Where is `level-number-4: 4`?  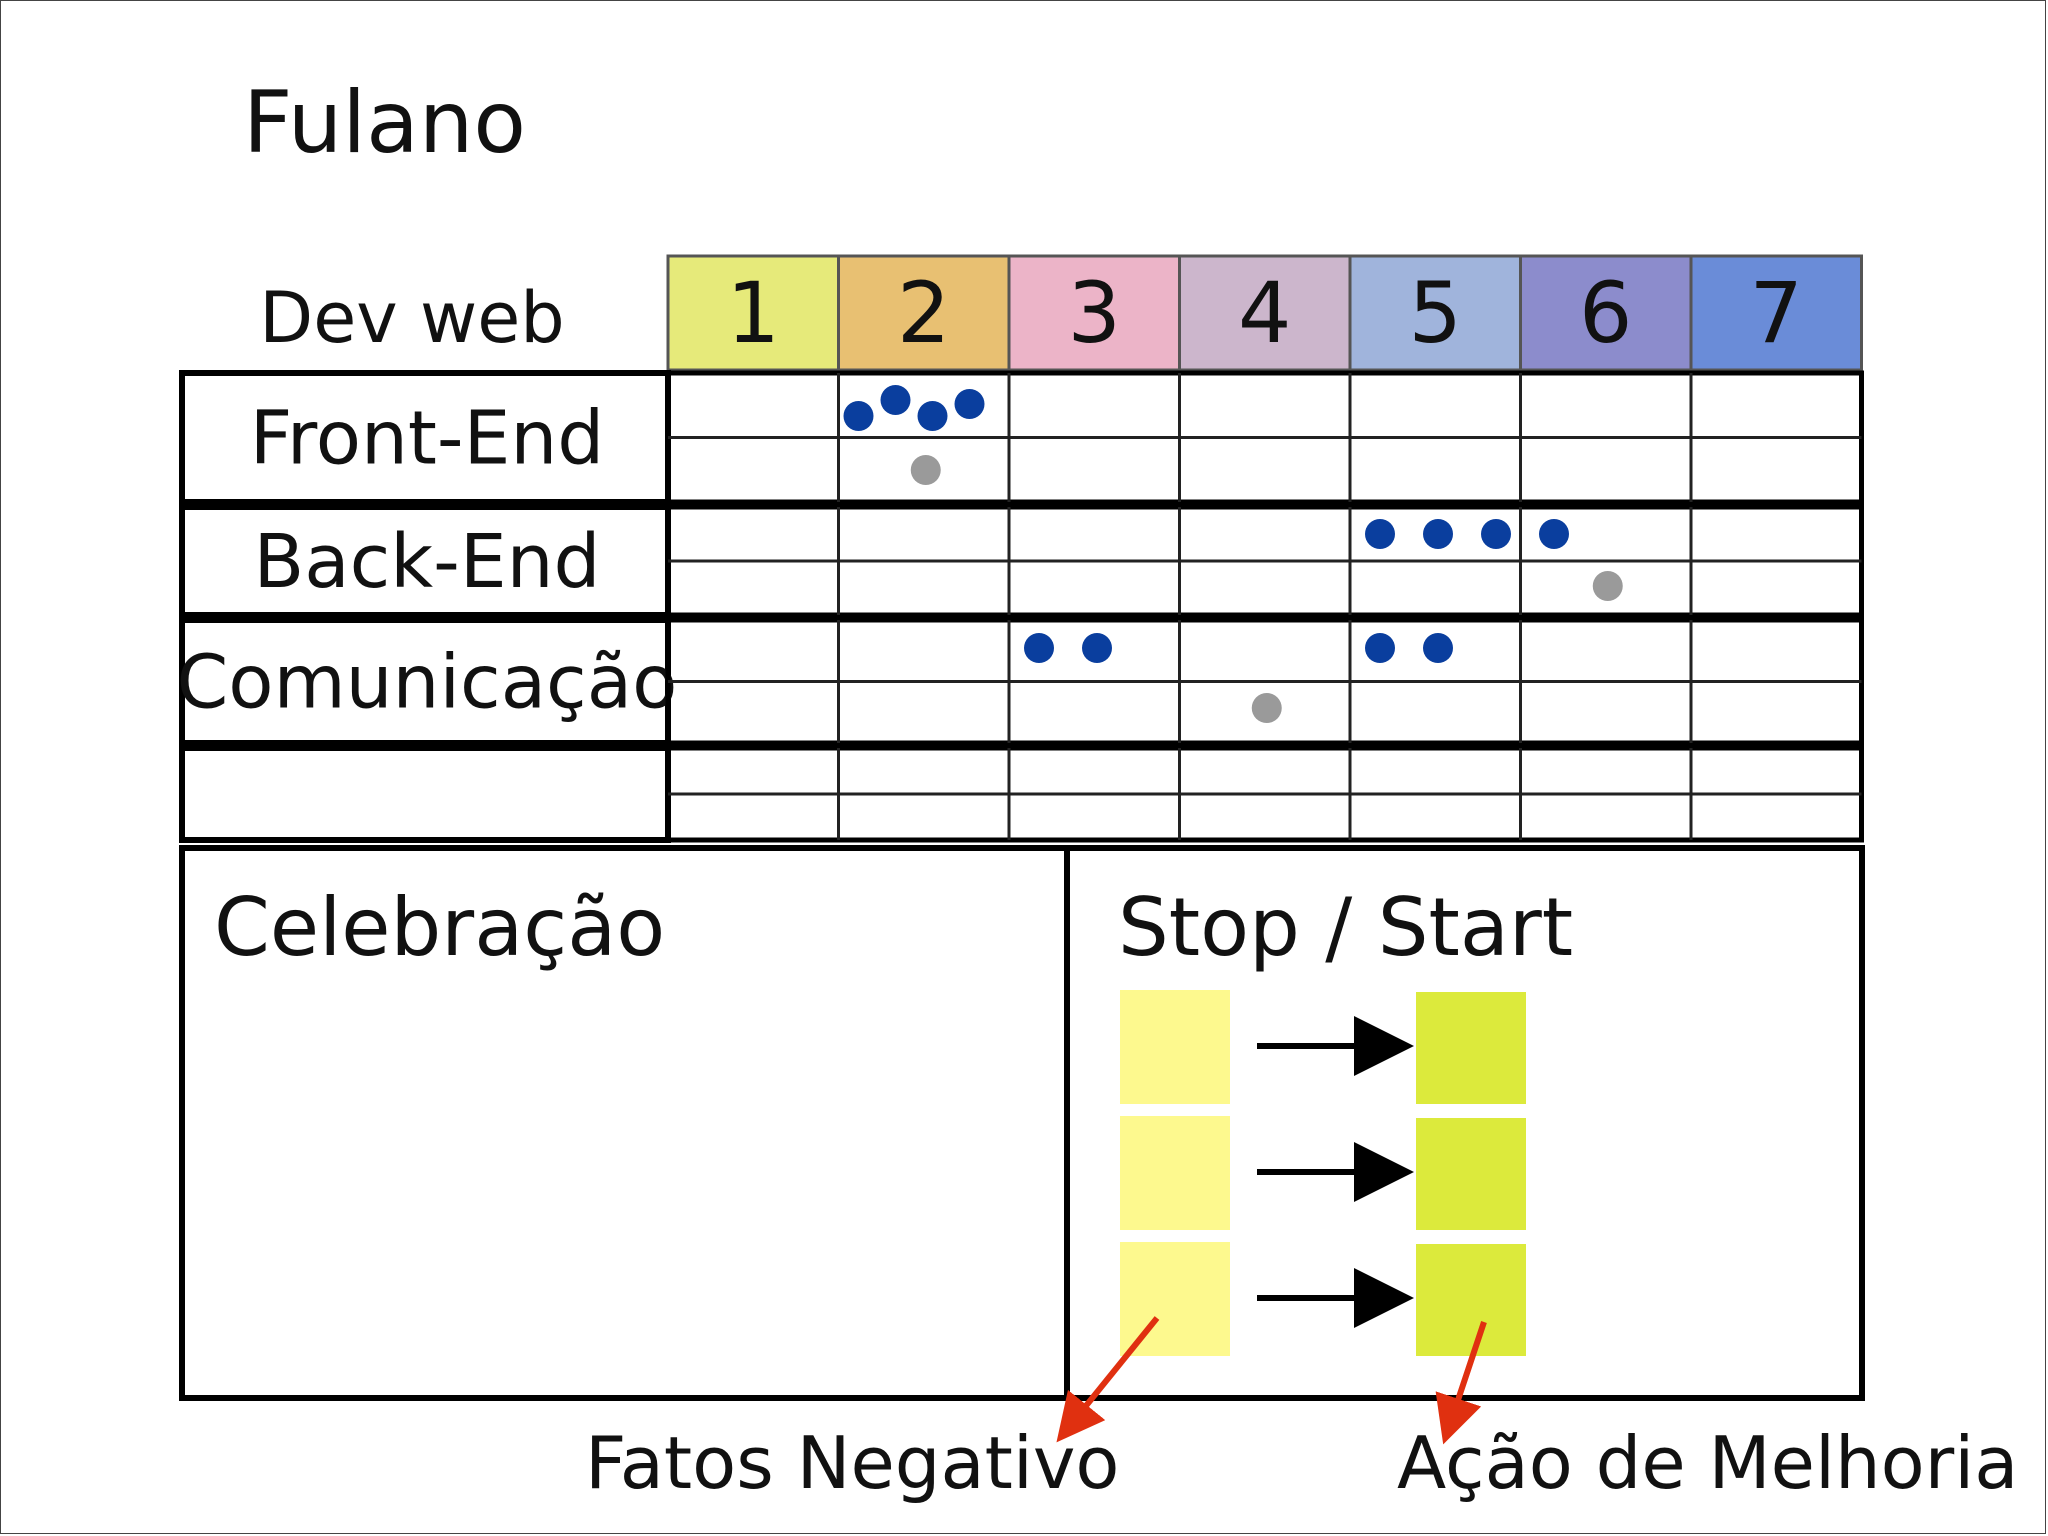
level-number-4: 4 is located at coordinates (1264, 313).